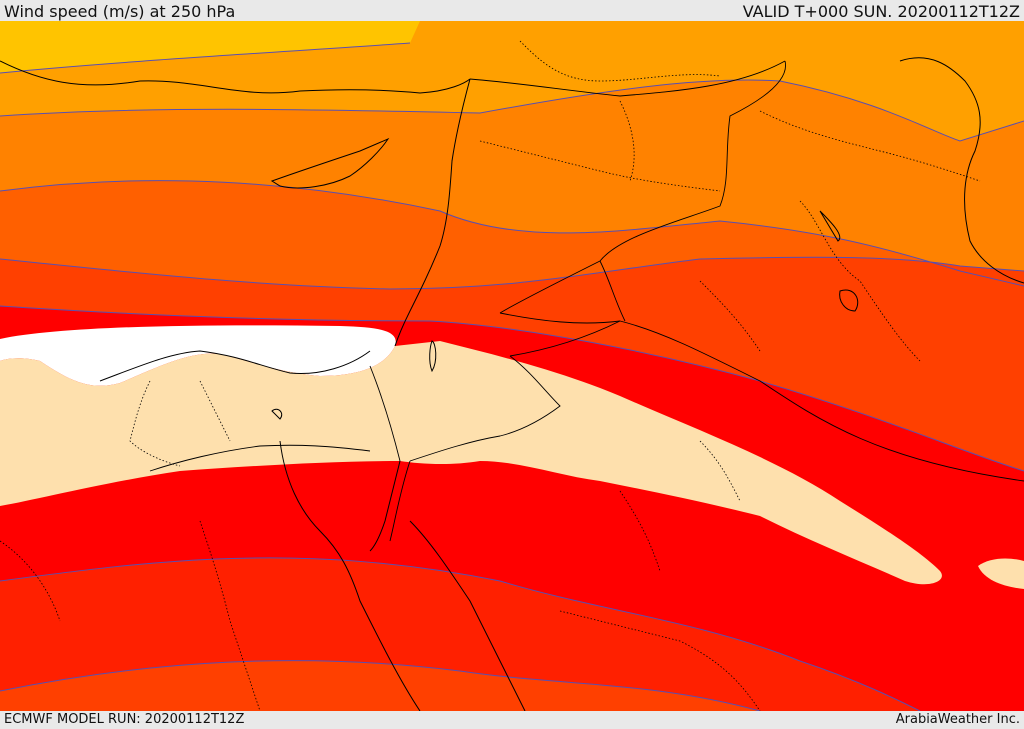 This screenshot has width=1024, height=729. What do you see at coordinates (198, 355) in the screenshot?
I see `calm-region` at bounding box center [198, 355].